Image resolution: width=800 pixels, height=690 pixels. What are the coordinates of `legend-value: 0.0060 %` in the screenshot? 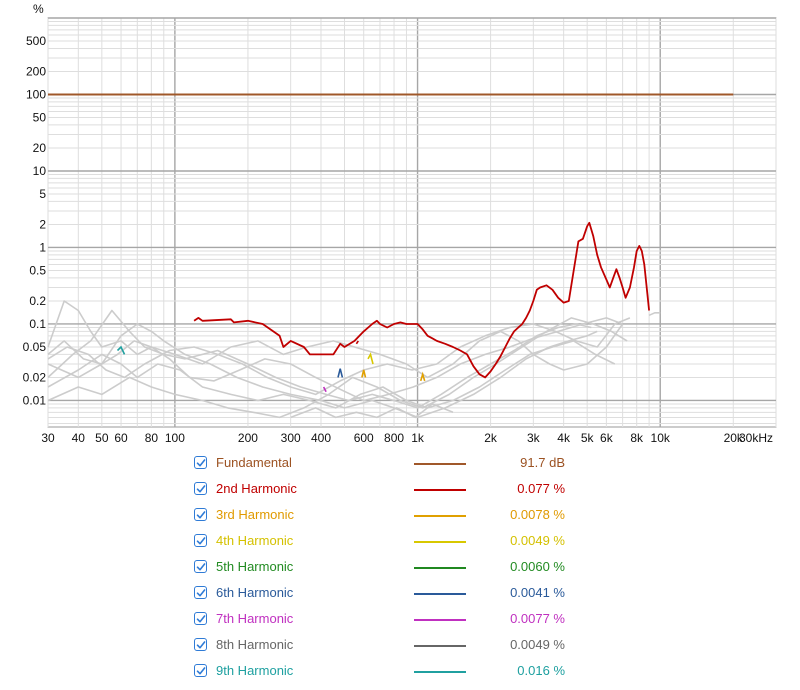 It's located at (537, 566).